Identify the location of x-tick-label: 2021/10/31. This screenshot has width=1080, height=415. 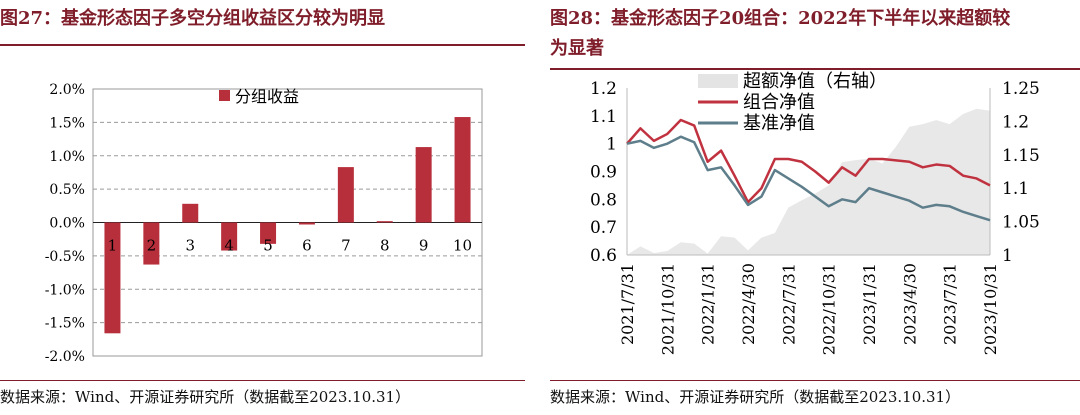
(667, 309).